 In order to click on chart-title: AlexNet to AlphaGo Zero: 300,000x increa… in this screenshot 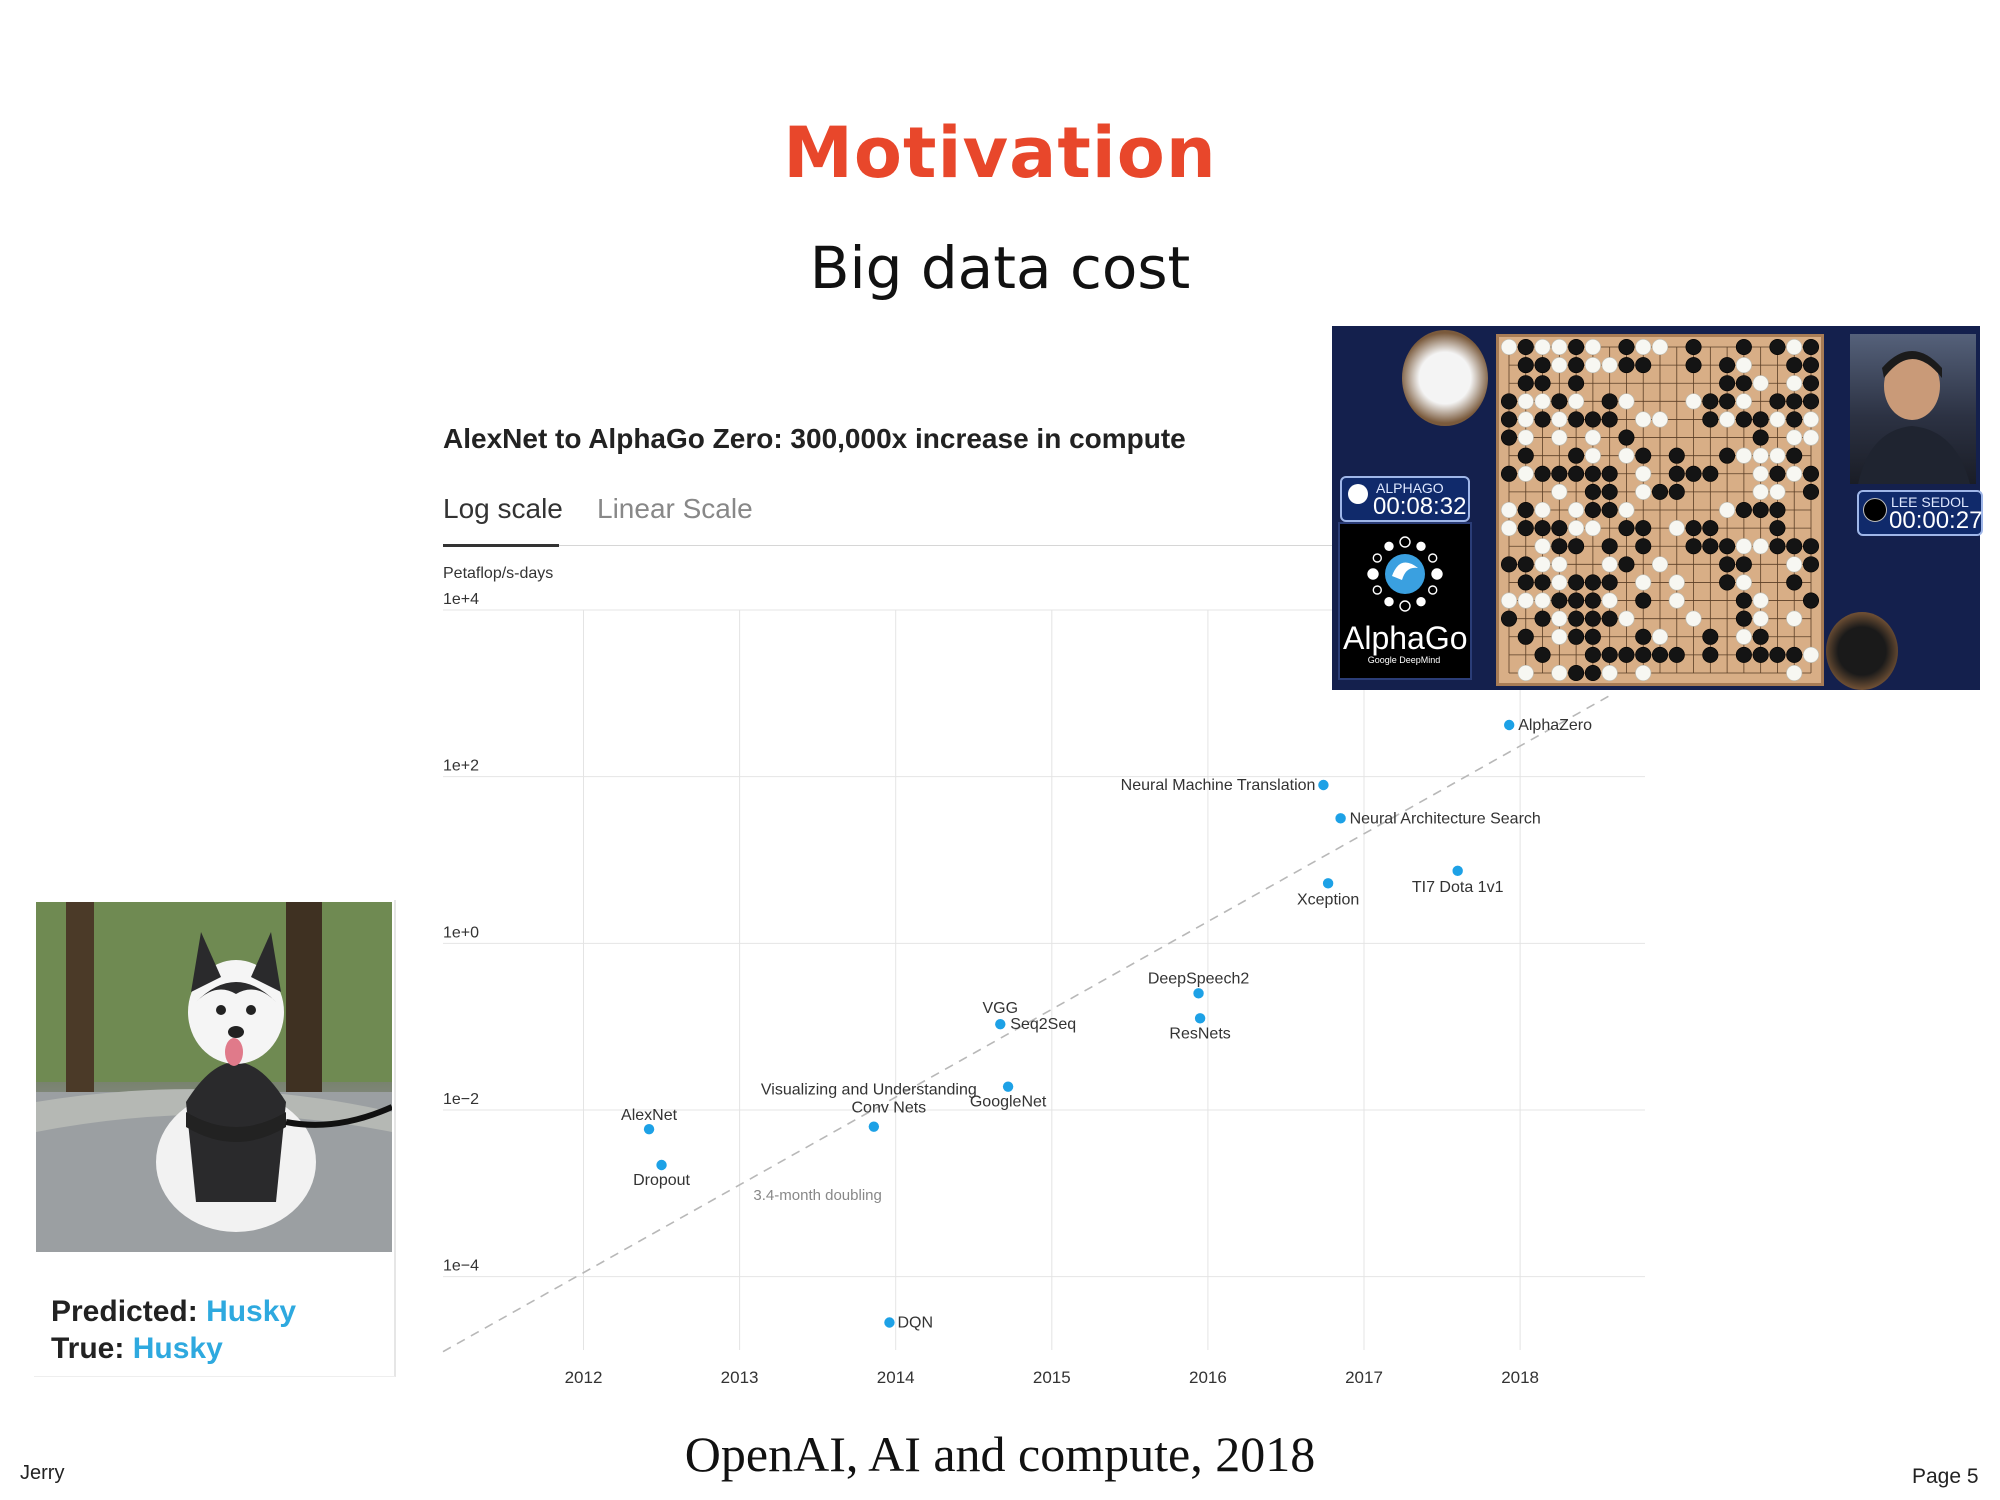, I will do `click(814, 438)`.